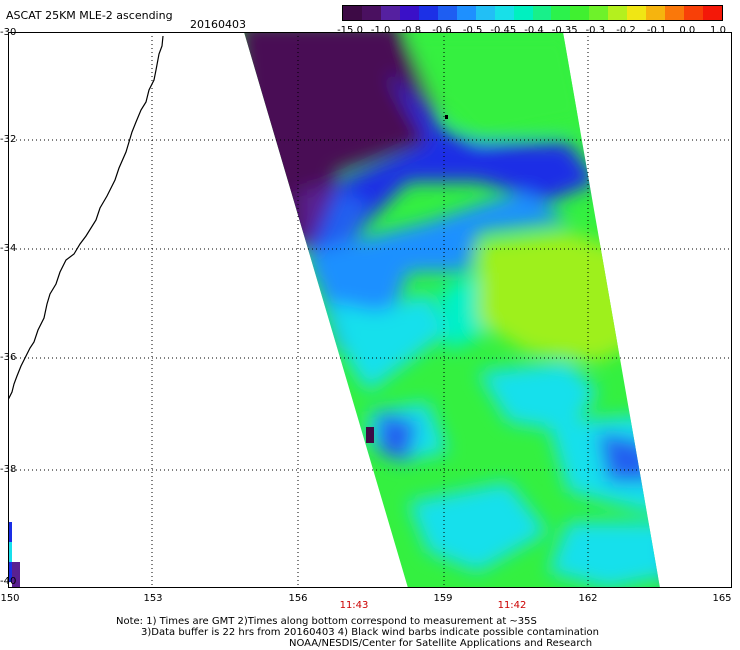 This screenshot has width=740, height=650. I want to click on colorbar-label: -0.35, so click(564, 30).